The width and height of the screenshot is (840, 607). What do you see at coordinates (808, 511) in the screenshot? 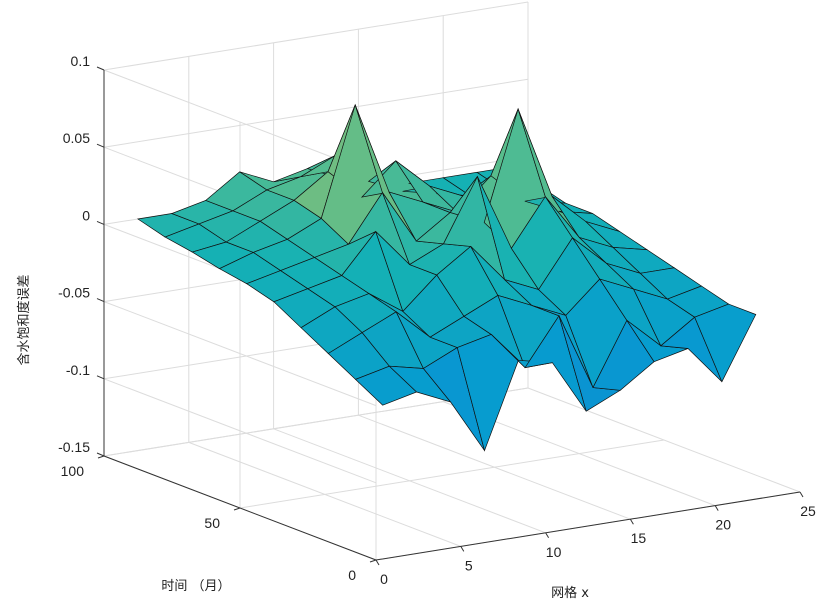
I see `x-tick-label: 25` at bounding box center [808, 511].